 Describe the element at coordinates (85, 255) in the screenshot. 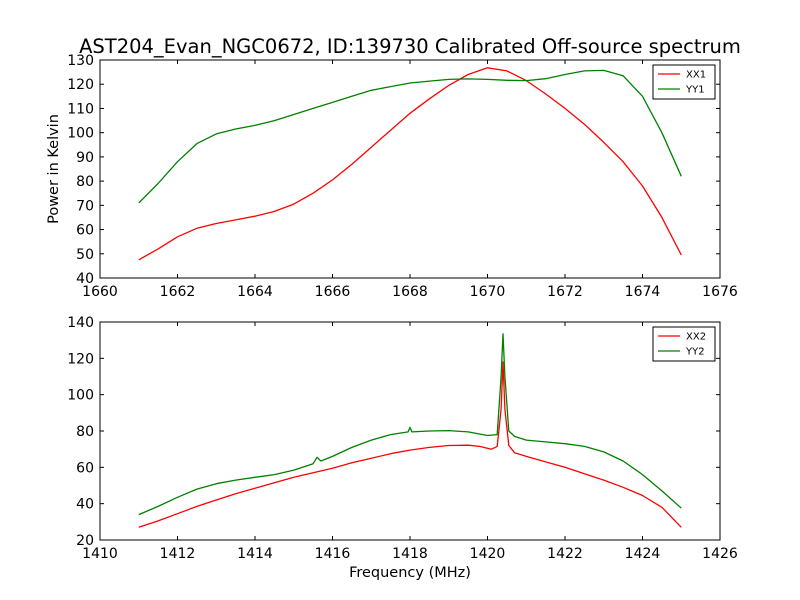

I see `y-tick-label-top: 50` at that location.